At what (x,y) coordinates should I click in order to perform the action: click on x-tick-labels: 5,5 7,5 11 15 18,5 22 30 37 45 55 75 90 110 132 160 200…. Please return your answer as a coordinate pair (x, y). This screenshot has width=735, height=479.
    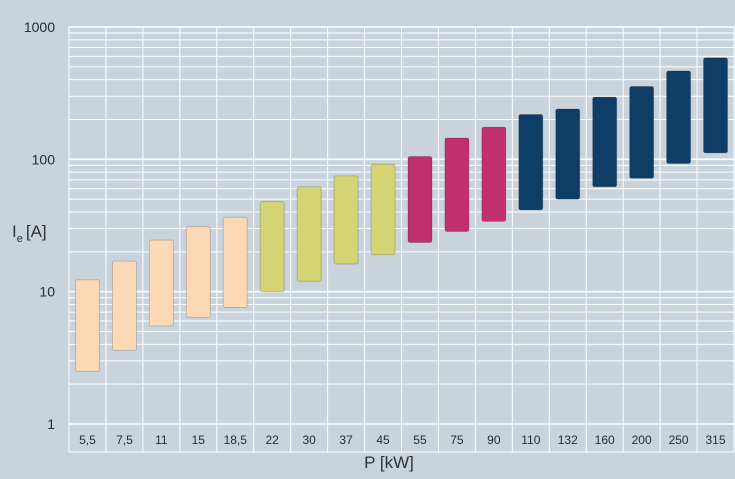
    Looking at the image, I should click on (402, 440).